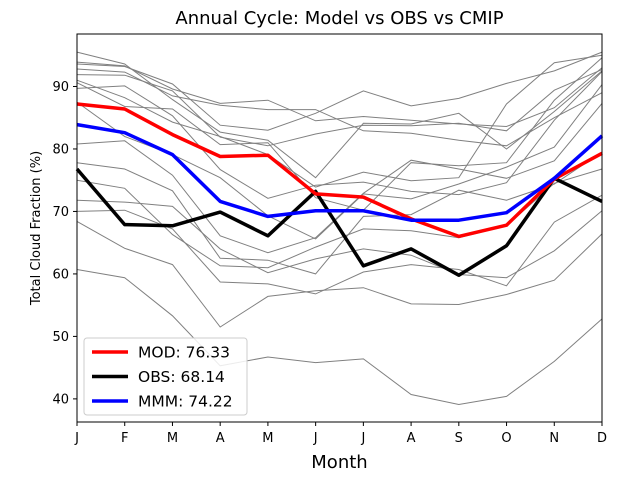 The image size is (640, 480). Describe the element at coordinates (60, 87) in the screenshot. I see `y-tick-label: 90` at that location.